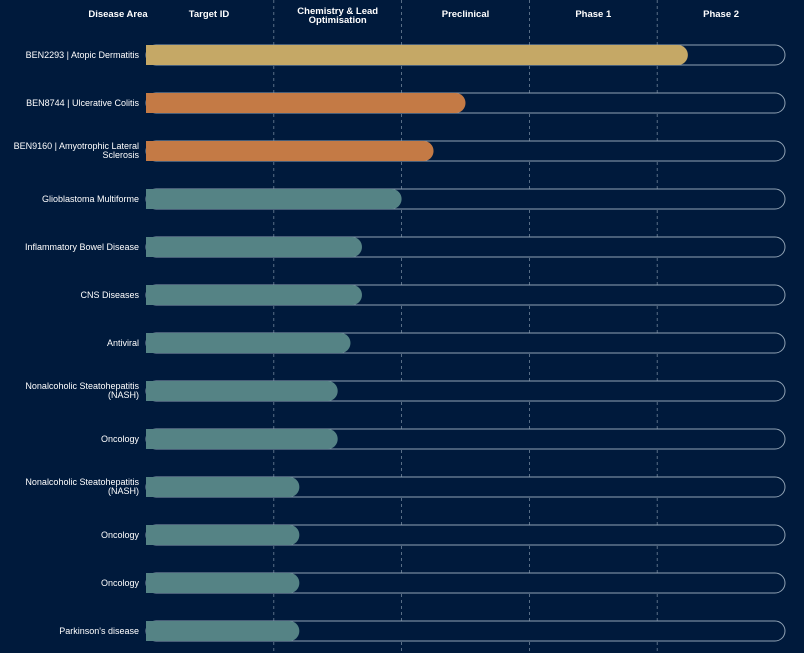 The height and width of the screenshot is (653, 804). Describe the element at coordinates (209, 14) in the screenshot. I see `column-header-1: Target ID` at that location.